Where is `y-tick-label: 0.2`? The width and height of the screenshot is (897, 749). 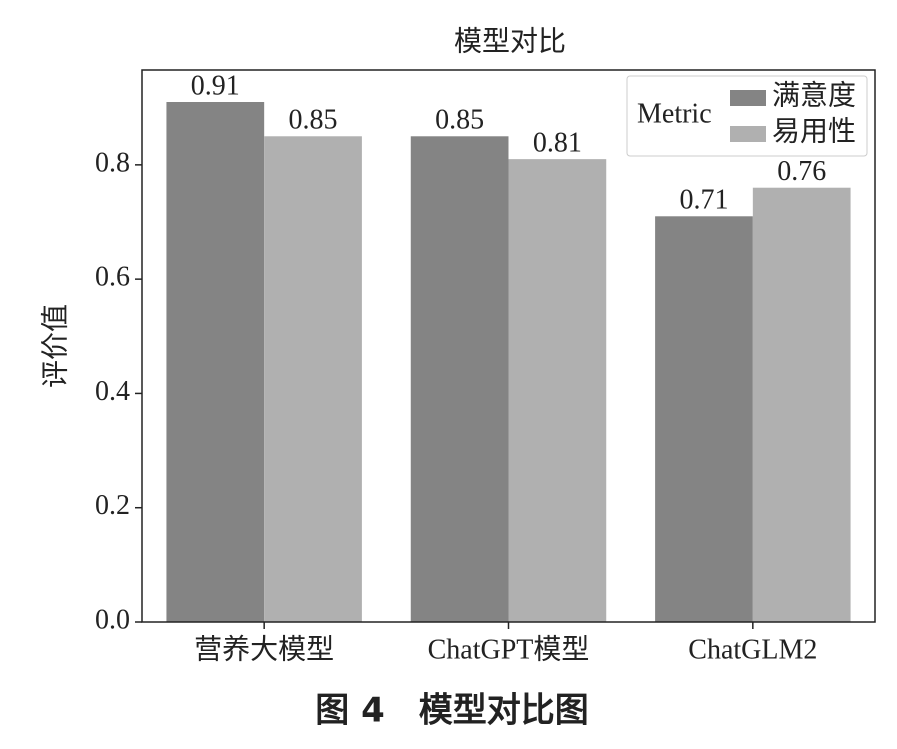
y-tick-label: 0.2 is located at coordinates (112, 505).